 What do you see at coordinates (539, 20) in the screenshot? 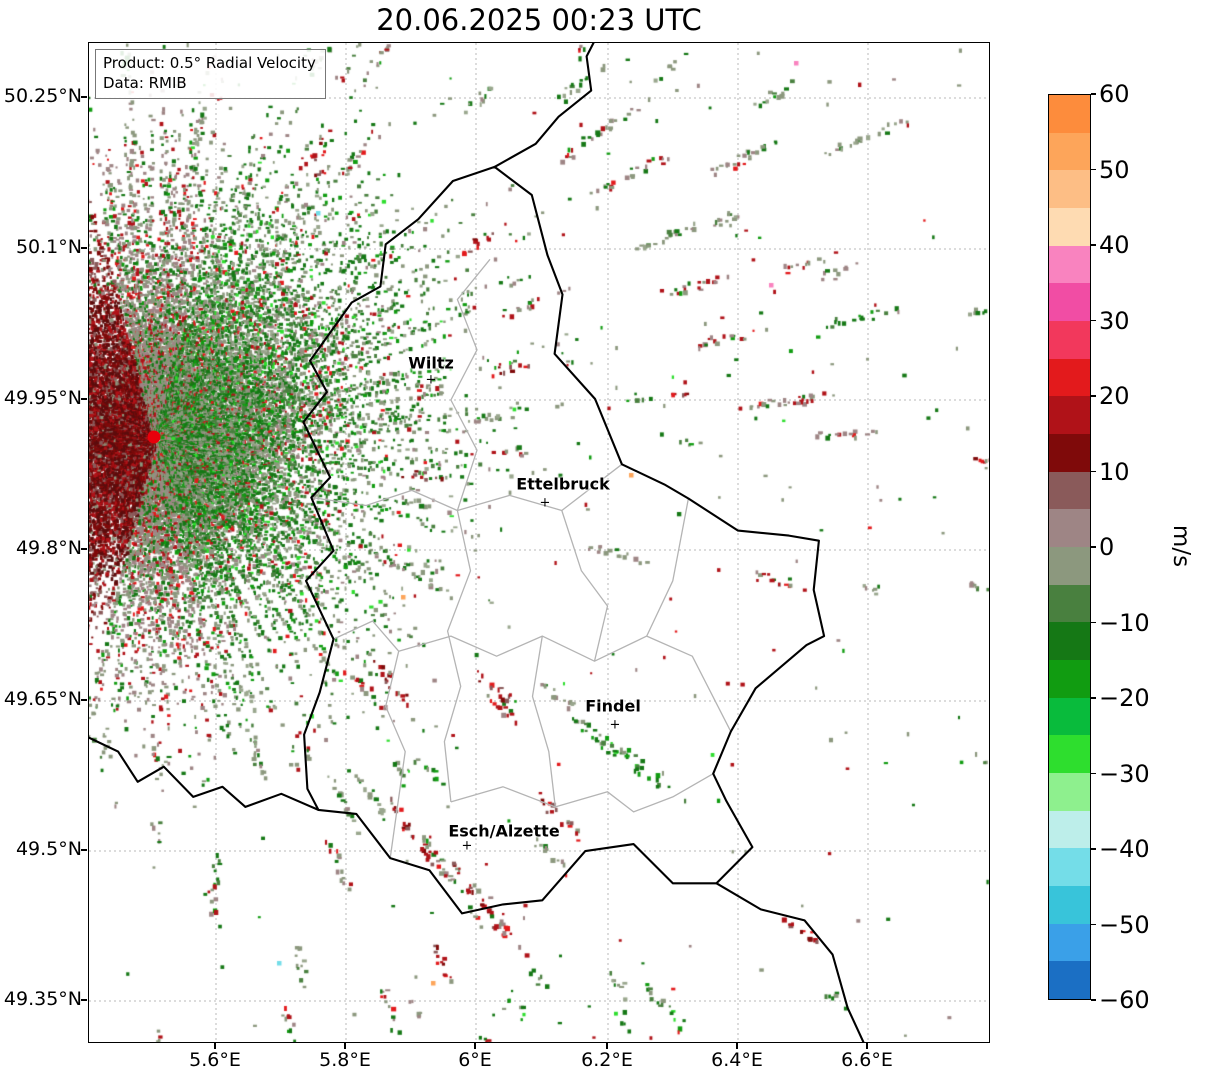
I see `plot-title: 20.06.2025 00:23 UTC` at bounding box center [539, 20].